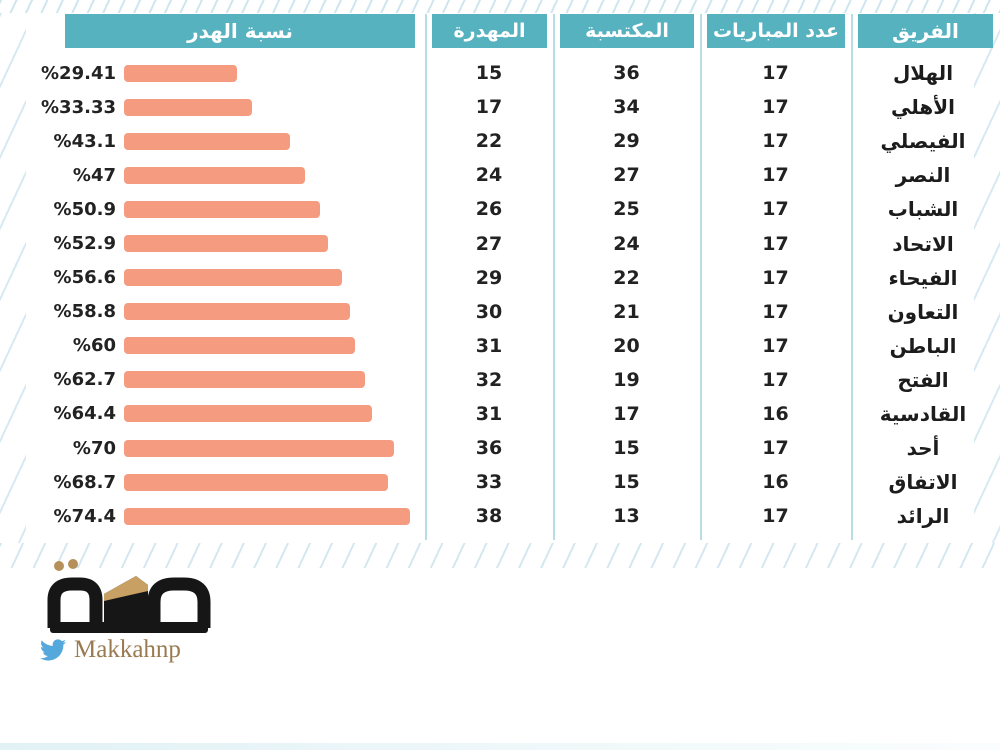 This screenshot has width=1000, height=750. Describe the element at coordinates (626, 311) in the screenshot. I see `gained-count: 21` at that location.